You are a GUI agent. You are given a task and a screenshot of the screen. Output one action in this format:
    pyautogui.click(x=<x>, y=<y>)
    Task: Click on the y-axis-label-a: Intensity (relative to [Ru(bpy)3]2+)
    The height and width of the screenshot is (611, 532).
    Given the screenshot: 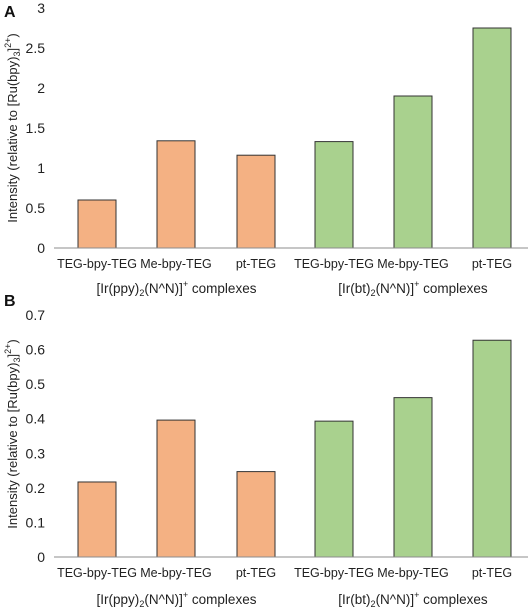 What is the action you would take?
    pyautogui.click(x=12, y=127)
    